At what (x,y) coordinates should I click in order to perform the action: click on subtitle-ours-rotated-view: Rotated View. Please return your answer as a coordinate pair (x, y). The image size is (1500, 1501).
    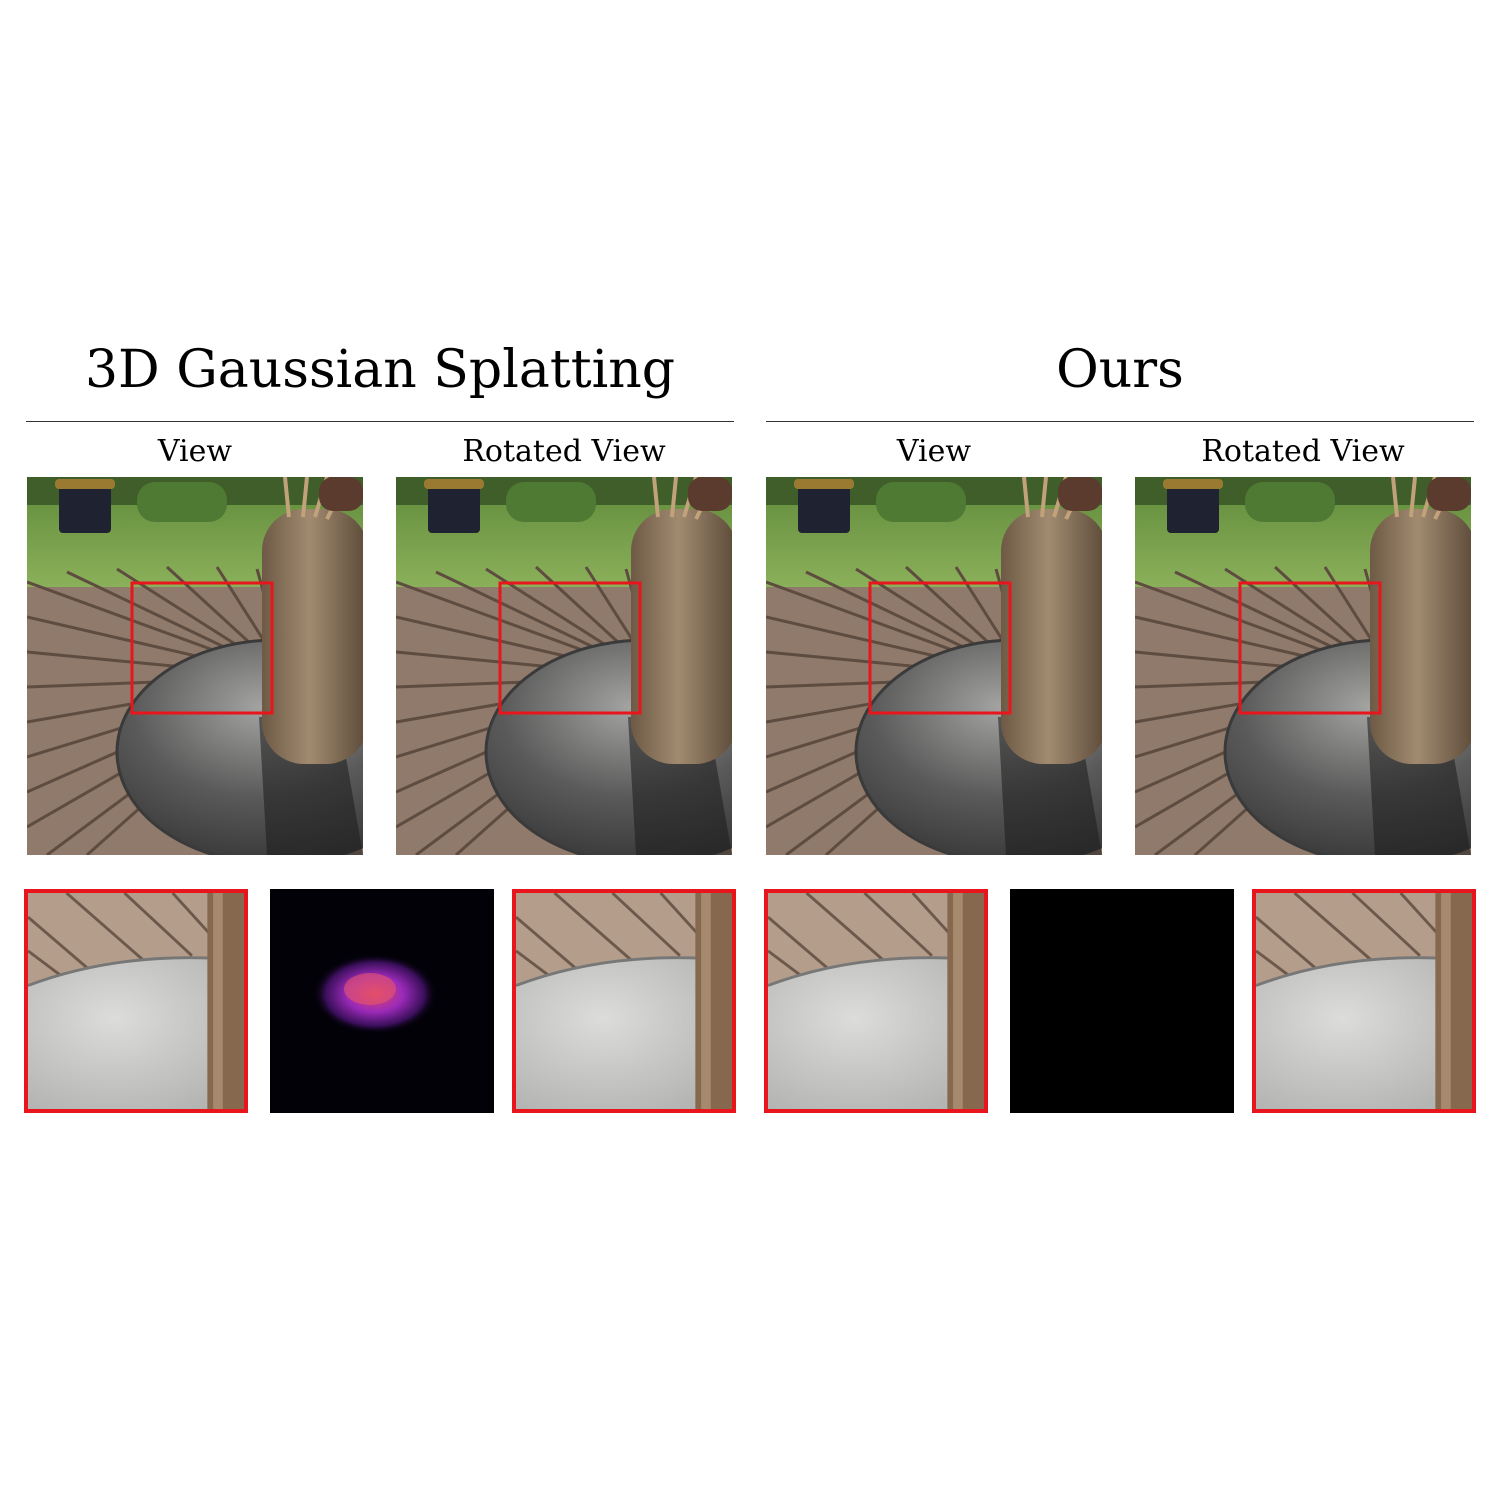
    Looking at the image, I should click on (1303, 451).